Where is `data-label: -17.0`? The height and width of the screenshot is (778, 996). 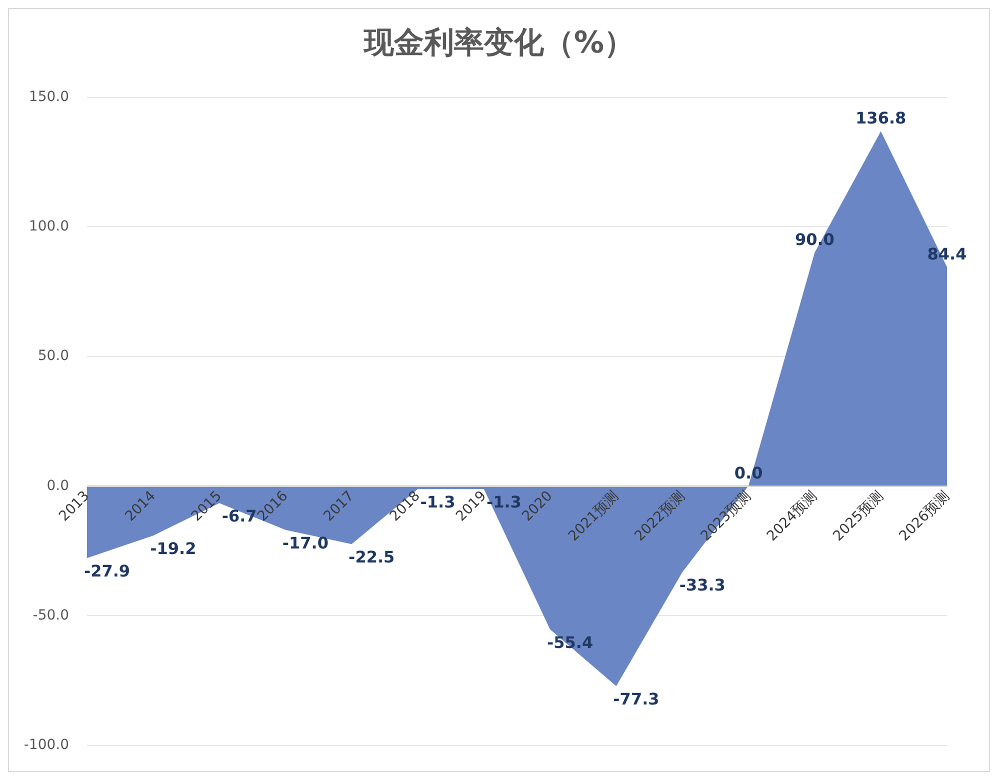
data-label: -17.0 is located at coordinates (305, 542).